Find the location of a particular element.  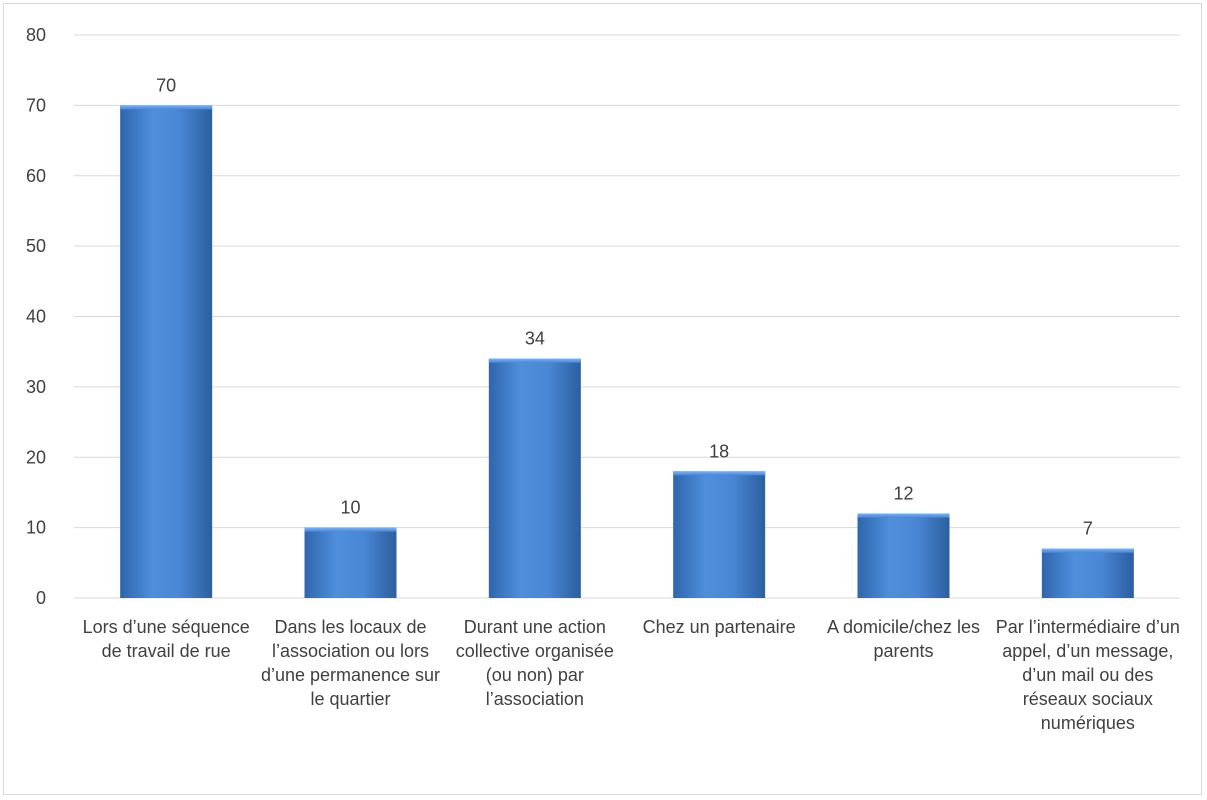

data-label: 12 is located at coordinates (903, 494).